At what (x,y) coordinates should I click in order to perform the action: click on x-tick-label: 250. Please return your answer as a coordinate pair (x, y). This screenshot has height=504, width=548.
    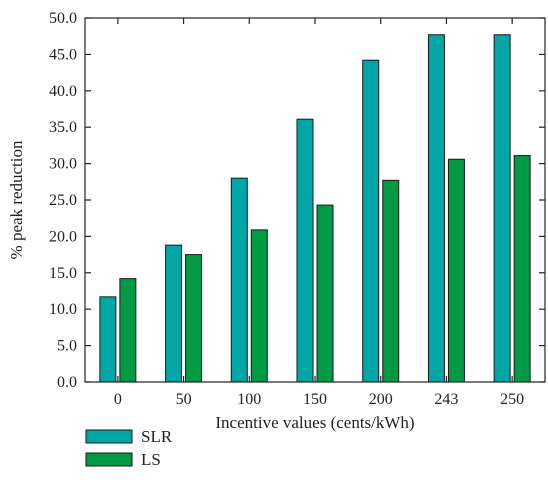
    Looking at the image, I should click on (512, 399).